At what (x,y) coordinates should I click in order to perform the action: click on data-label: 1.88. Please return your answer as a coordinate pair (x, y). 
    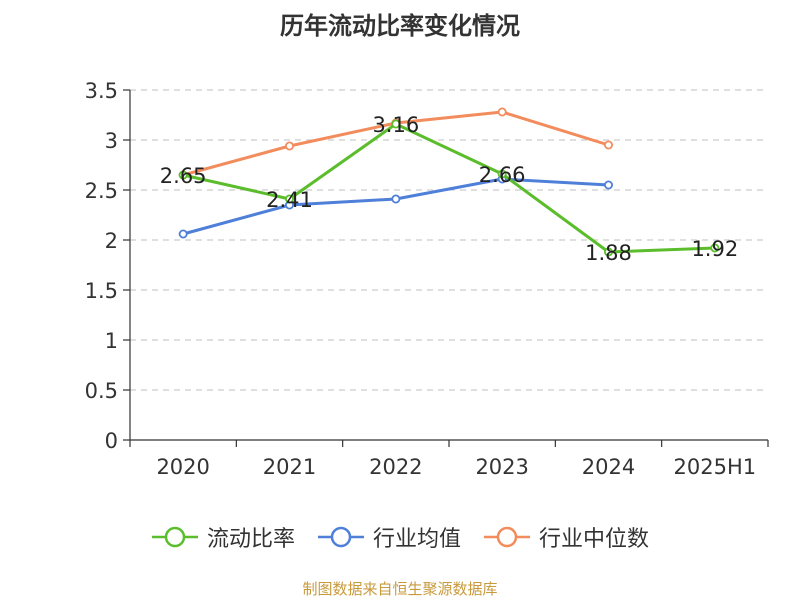
    Looking at the image, I should click on (608, 253).